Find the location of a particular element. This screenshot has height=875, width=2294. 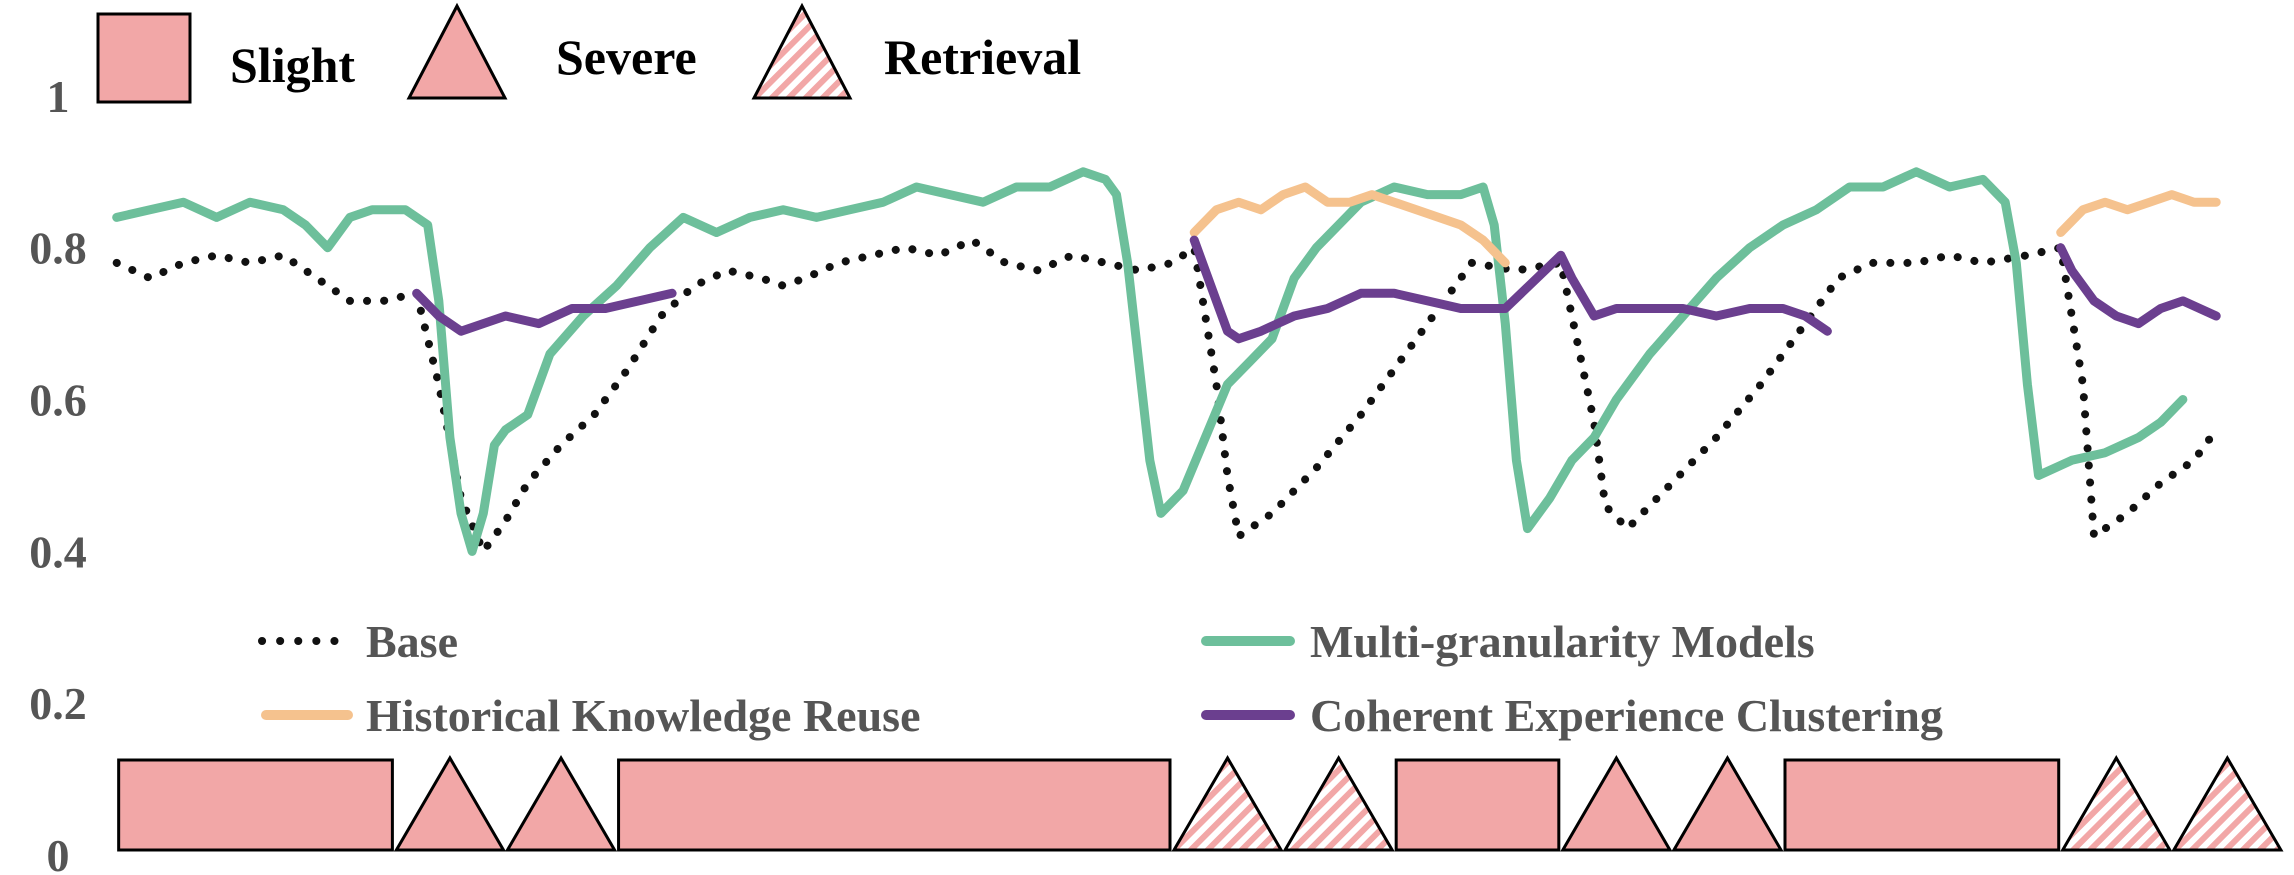

legend-swatch-retrieval is located at coordinates (802, 51).